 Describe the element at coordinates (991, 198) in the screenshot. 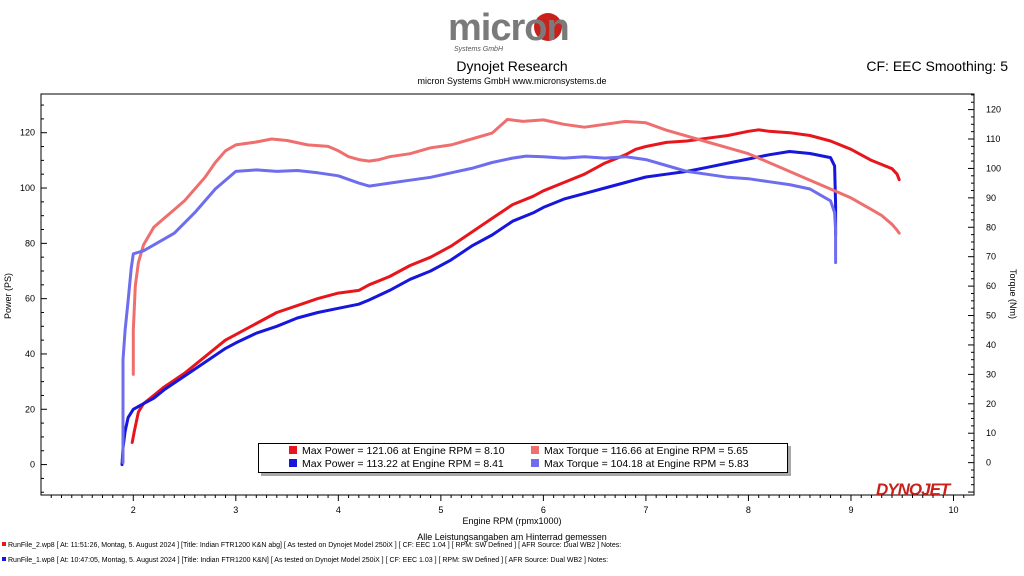

I see `y-right-tick-label: 90` at that location.